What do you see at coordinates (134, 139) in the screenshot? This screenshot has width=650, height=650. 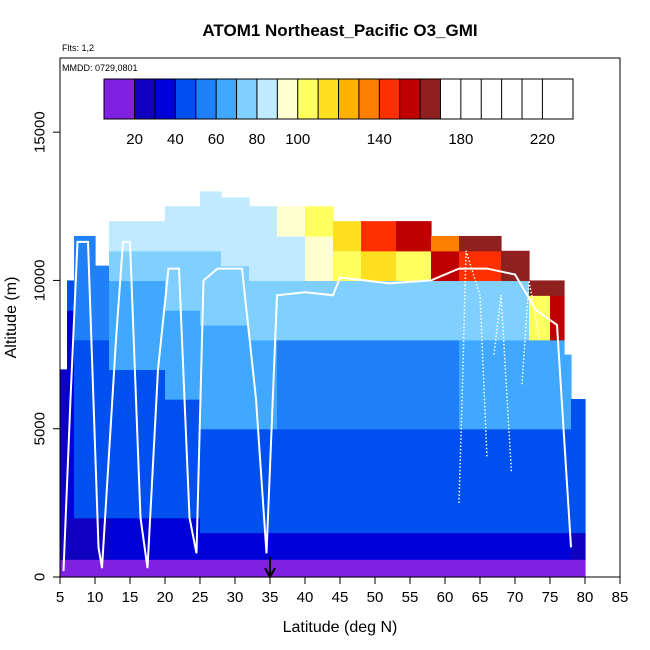 I see `colorbar-tick-label: 20` at bounding box center [134, 139].